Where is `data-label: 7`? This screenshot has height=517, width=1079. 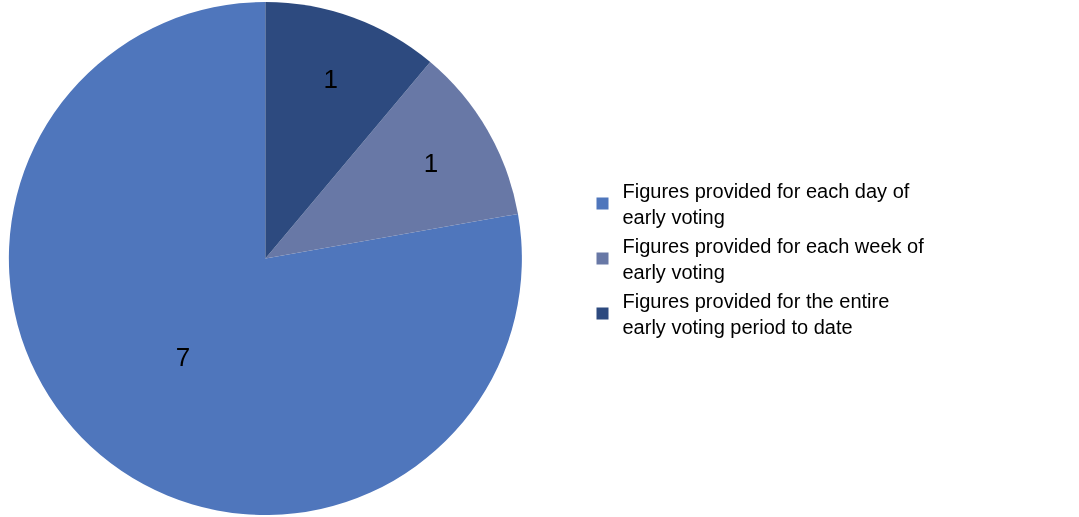 data-label: 7 is located at coordinates (183, 356).